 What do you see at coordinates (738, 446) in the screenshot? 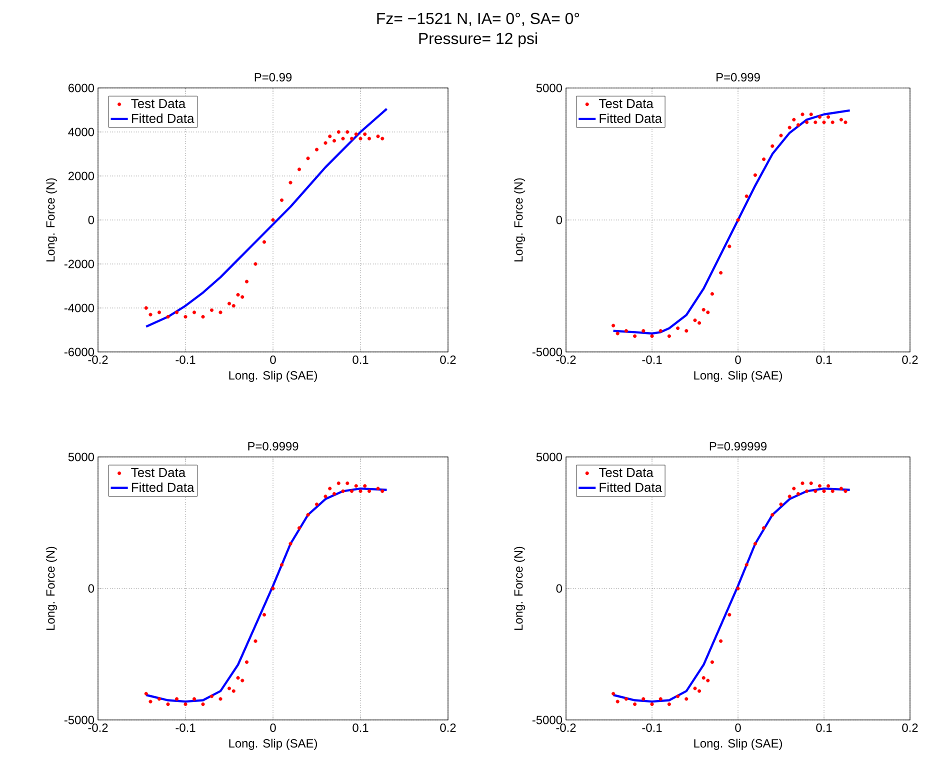
I see `chart-title: P=0.99999` at bounding box center [738, 446].